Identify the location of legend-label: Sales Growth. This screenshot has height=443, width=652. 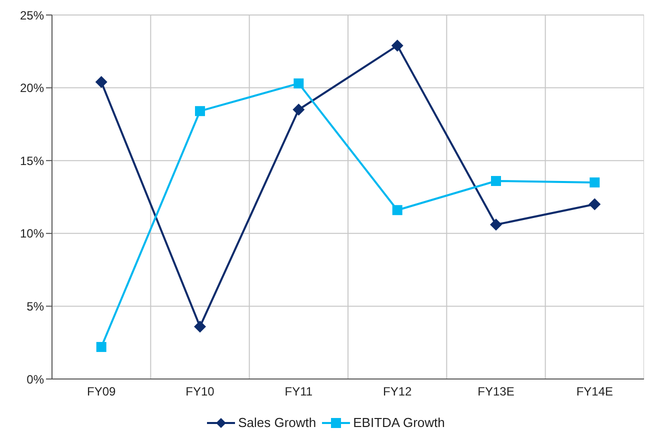
(277, 422).